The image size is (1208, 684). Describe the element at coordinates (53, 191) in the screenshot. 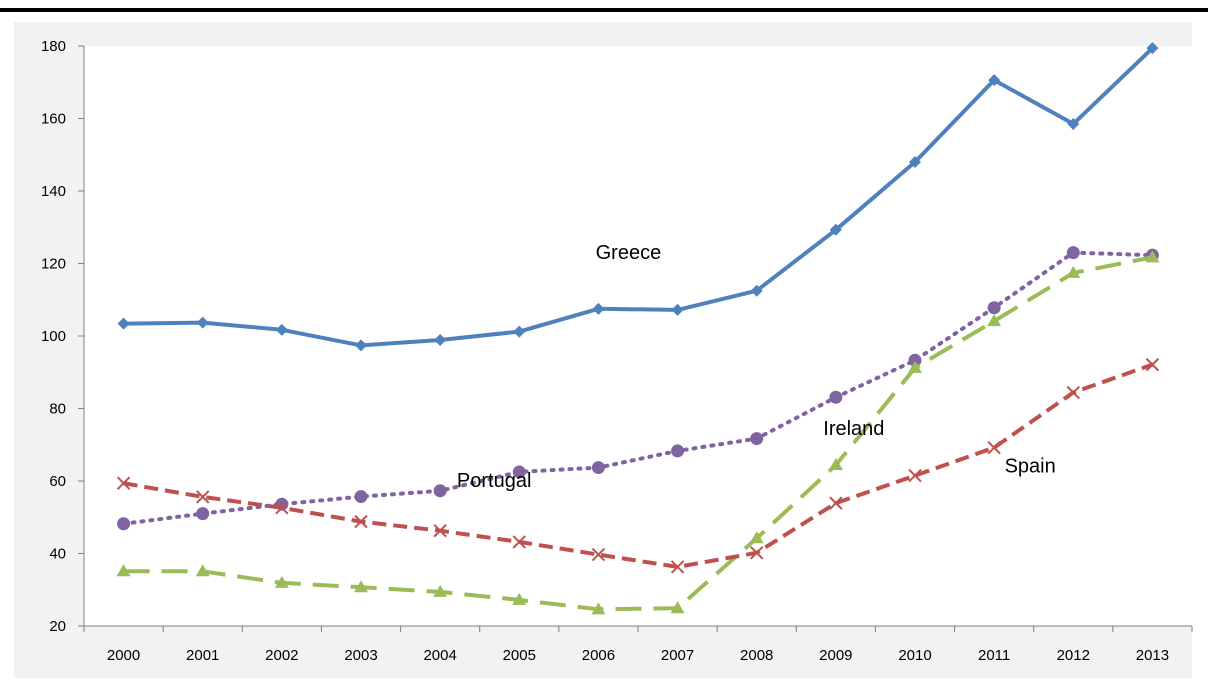

I see `y-tick-label: 140` at that location.